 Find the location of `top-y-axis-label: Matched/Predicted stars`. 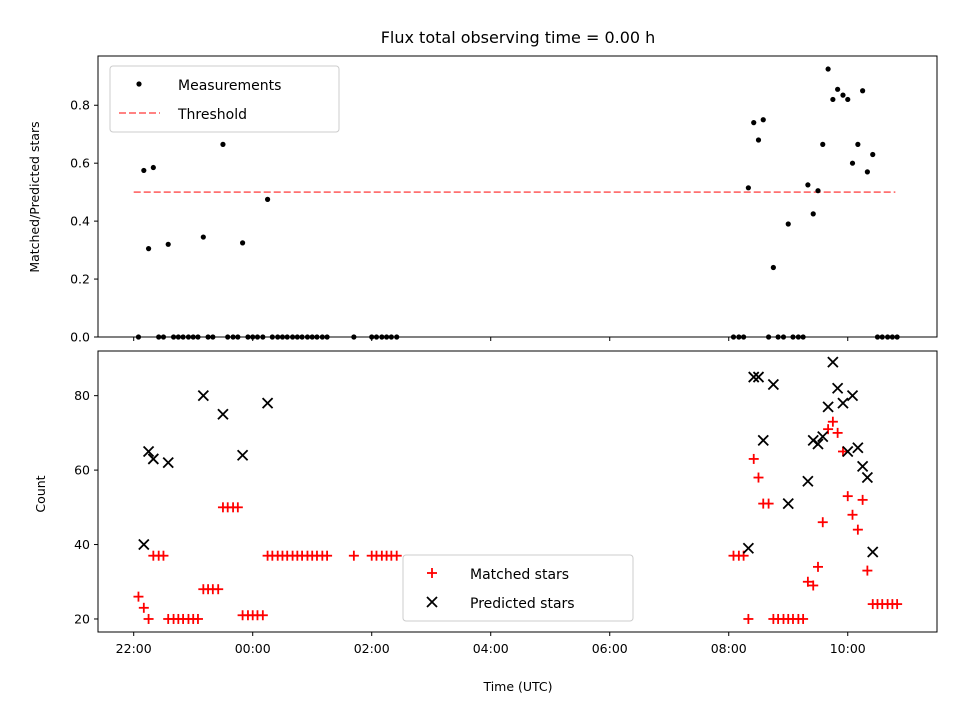

top-y-axis-label: Matched/Predicted stars is located at coordinates (34, 196).